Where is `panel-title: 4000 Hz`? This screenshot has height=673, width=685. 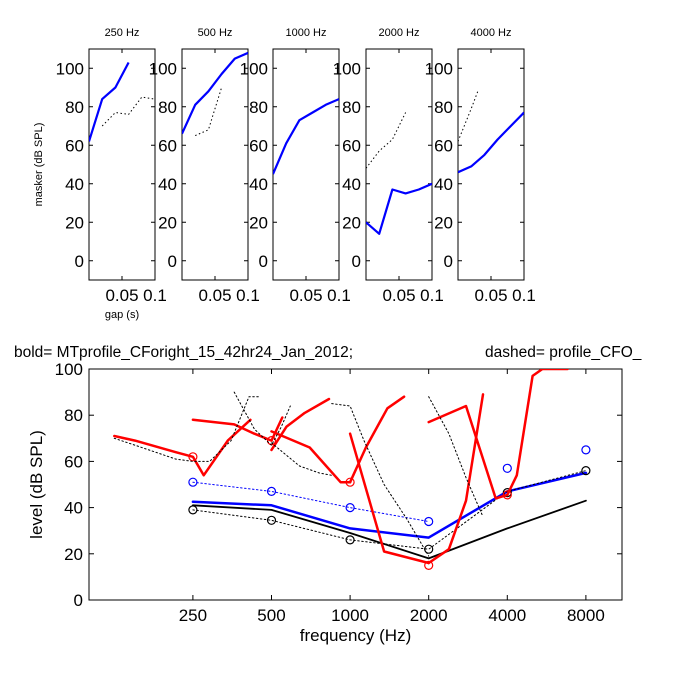
panel-title: 4000 Hz is located at coordinates (491, 33).